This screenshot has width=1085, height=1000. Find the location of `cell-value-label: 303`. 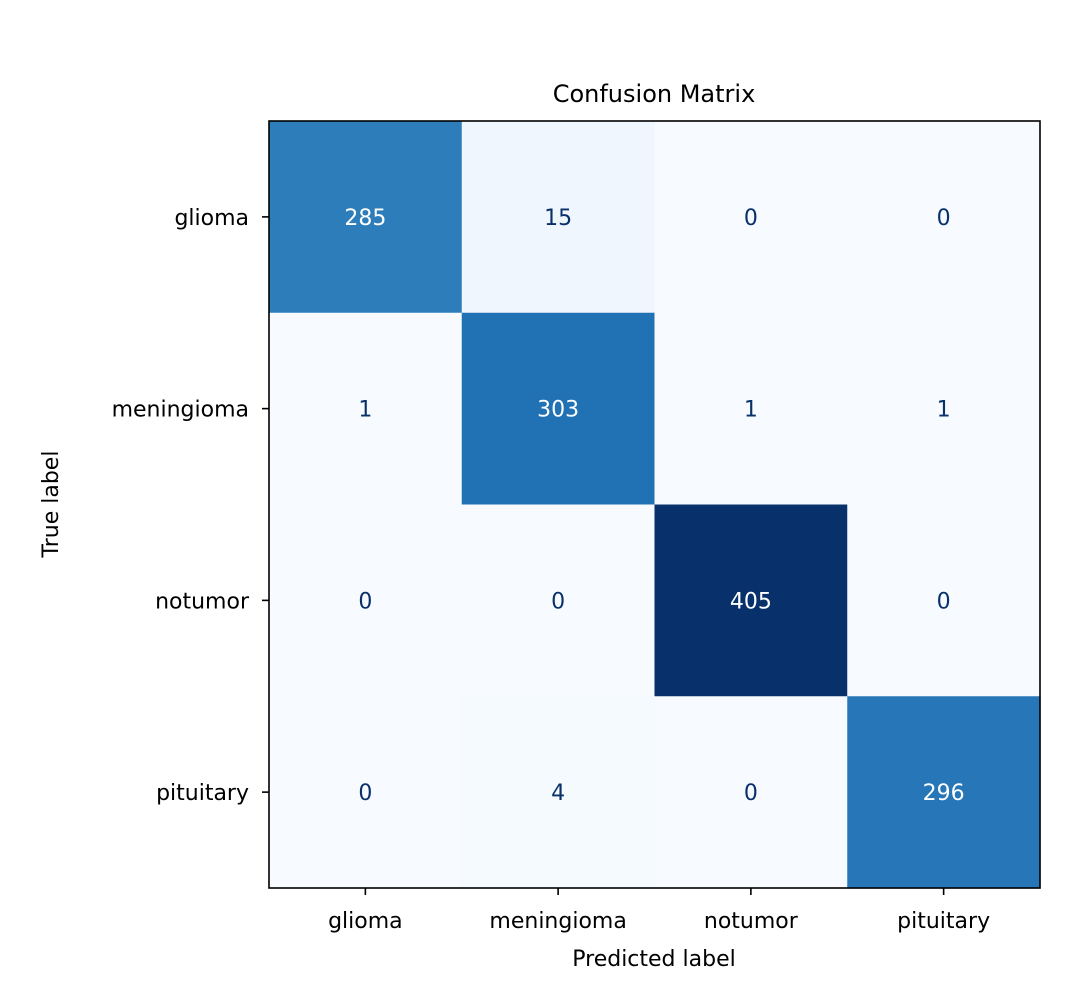

cell-value-label: 303 is located at coordinates (558, 410).